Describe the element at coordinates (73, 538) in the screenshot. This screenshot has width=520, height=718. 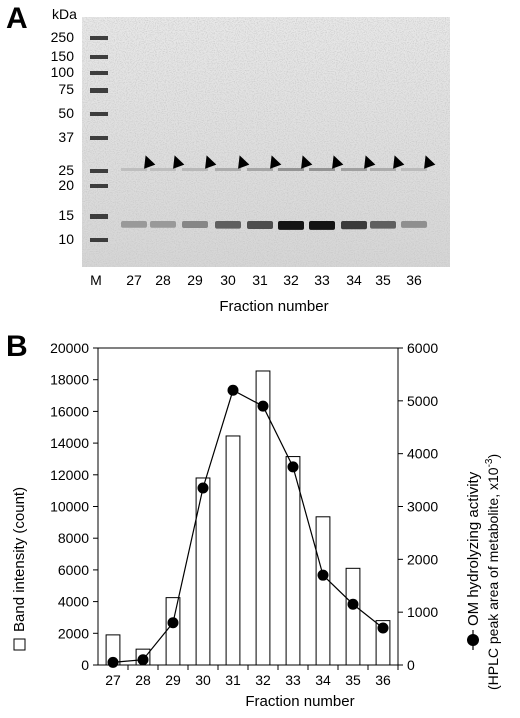
I see `left-tick-label: 8000` at that location.